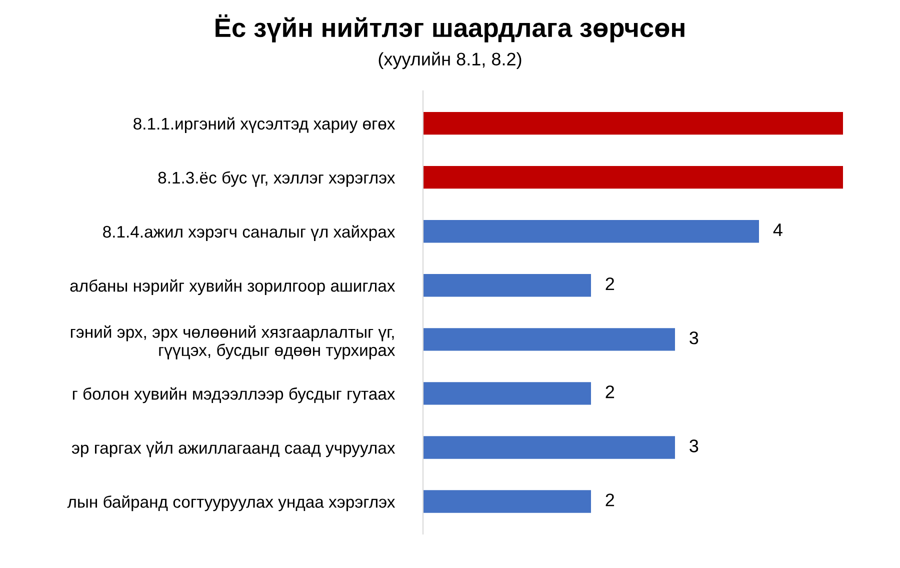 Image resolution: width=900 pixels, height=568 pixels. What do you see at coordinates (249, 233) in the screenshot?
I see `y-tick-label: 8.1.4.ажил хэрэгч саналыг үл хайхрах` at bounding box center [249, 233].